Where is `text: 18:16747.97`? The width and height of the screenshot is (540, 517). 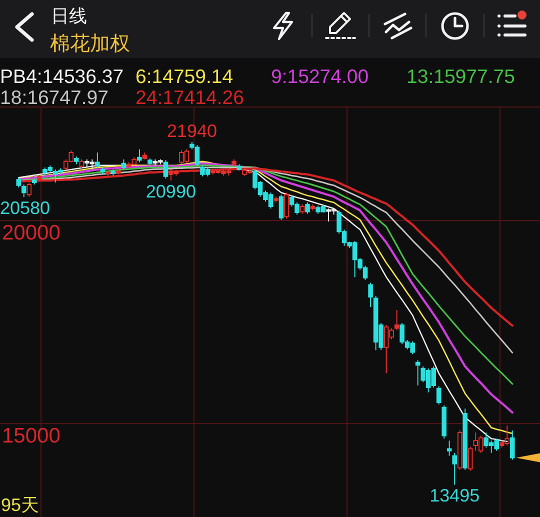 text: 18:16747.97 is located at coordinates (54, 98).